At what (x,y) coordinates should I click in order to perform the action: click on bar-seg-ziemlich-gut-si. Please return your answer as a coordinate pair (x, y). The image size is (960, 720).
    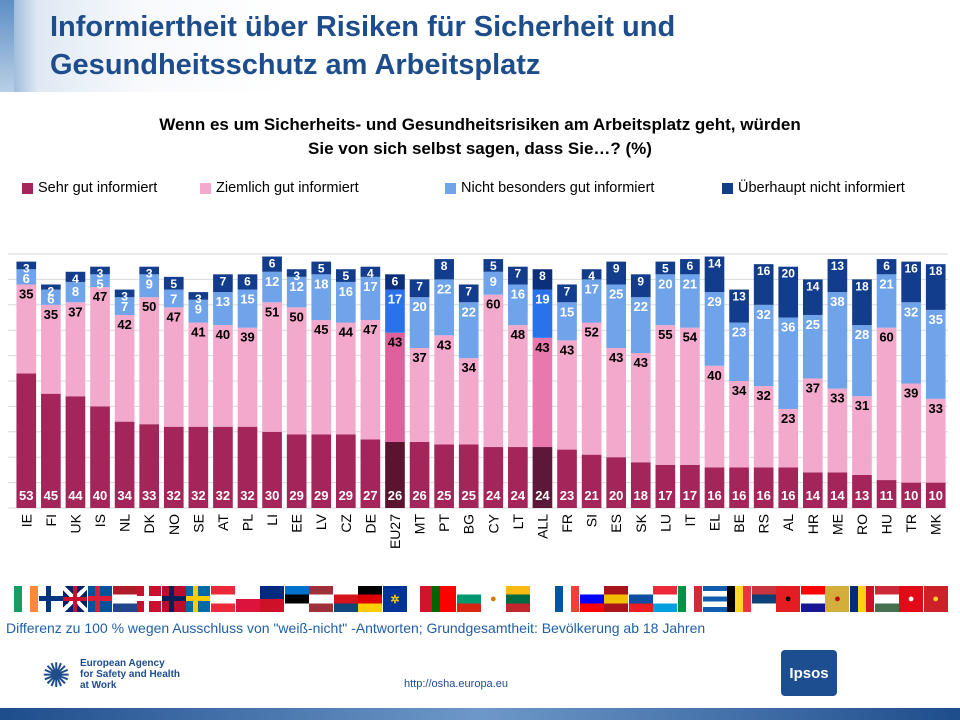
    Looking at the image, I should click on (591, 388).